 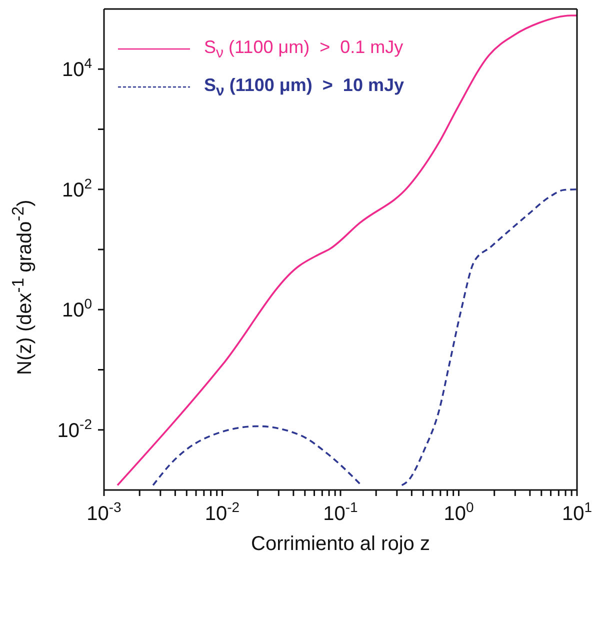 I want to click on y-tick-label: 10$^{2}$, so click(x=77, y=188).